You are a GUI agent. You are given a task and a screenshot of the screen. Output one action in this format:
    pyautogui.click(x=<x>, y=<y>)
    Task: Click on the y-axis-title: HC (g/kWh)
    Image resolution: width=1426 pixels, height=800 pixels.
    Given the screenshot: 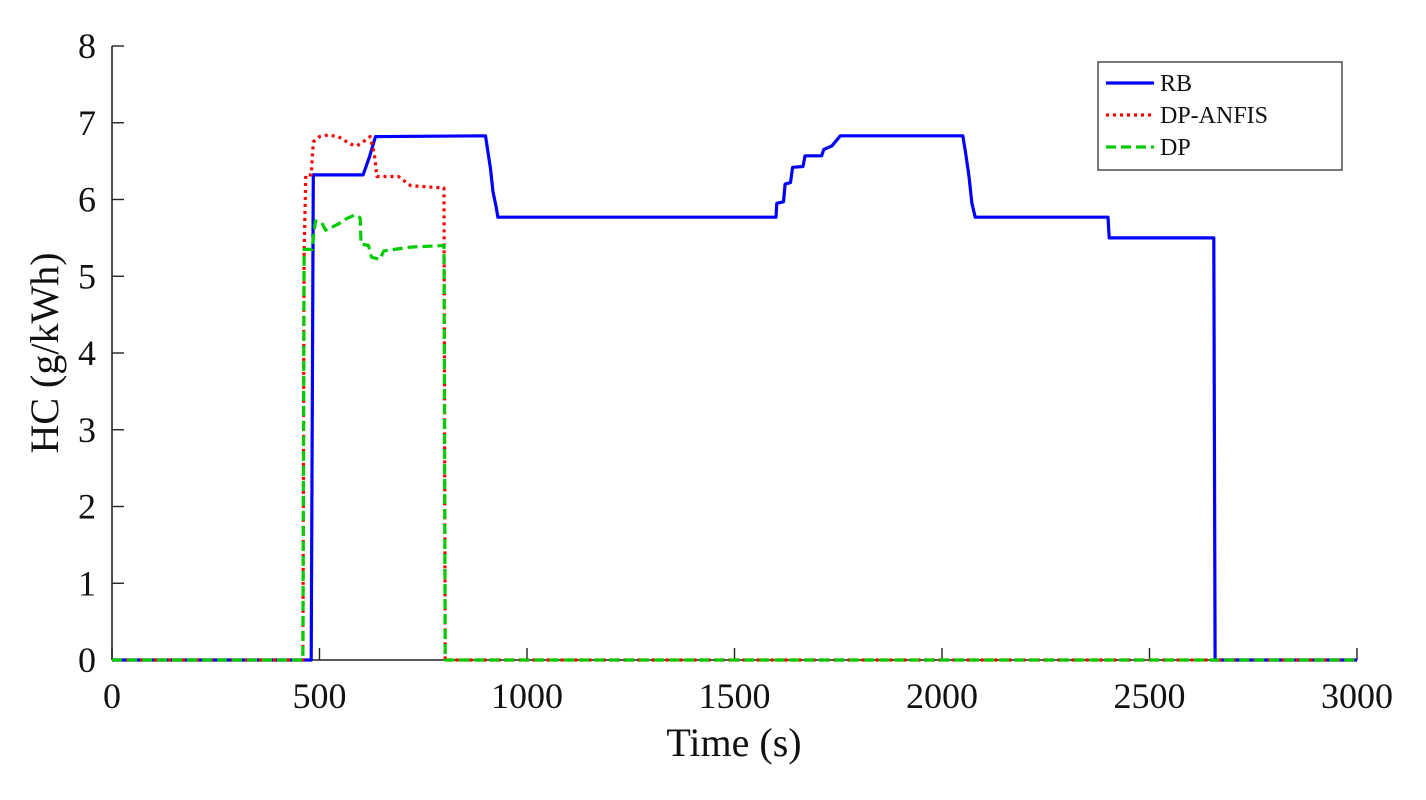 What is the action you would take?
    pyautogui.click(x=44, y=352)
    